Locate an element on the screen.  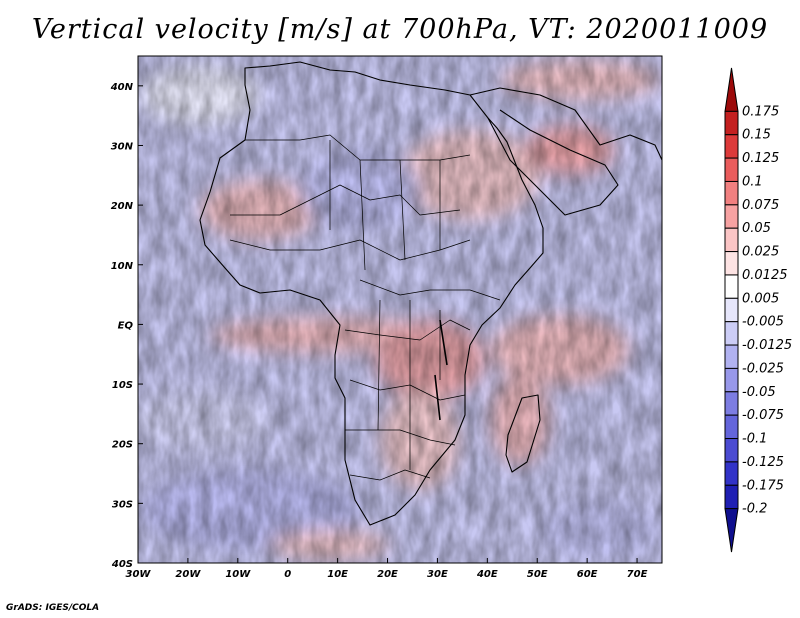
colorbar-label: 0.075 is located at coordinates (760, 205).